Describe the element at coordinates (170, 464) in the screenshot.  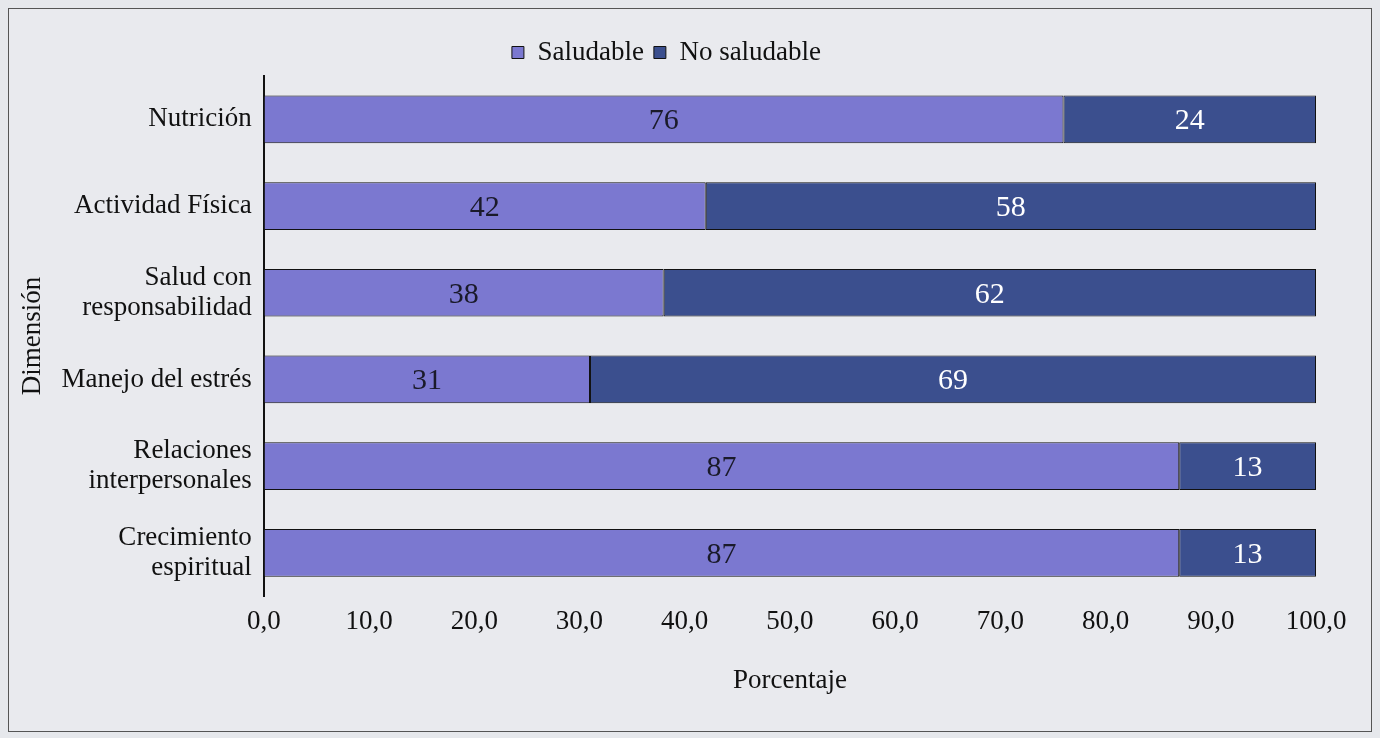
I see `y-tick-label: Relaciones interpersonales` at that location.